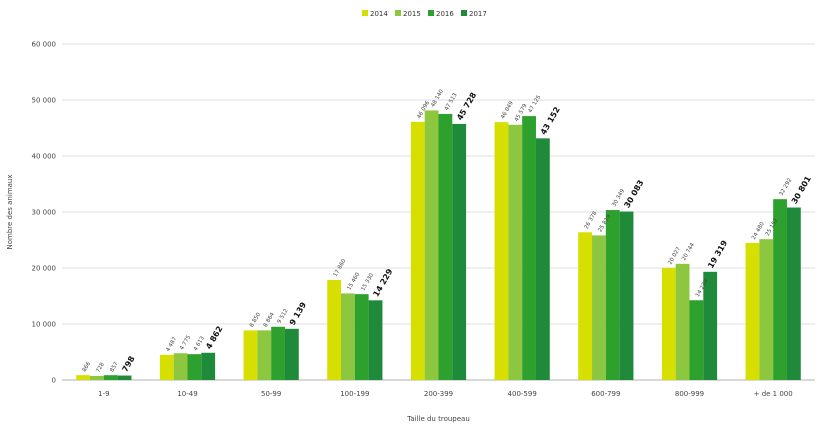  I want to click on legend-label: 2016, so click(445, 14).